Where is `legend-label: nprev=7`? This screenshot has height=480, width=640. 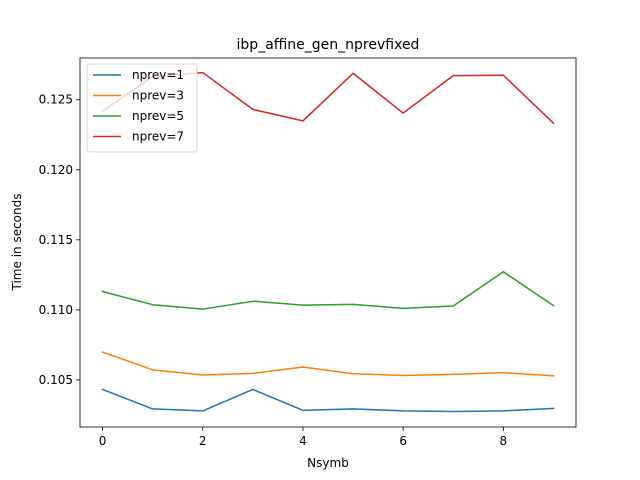
legend-label: nprev=7 is located at coordinates (158, 137).